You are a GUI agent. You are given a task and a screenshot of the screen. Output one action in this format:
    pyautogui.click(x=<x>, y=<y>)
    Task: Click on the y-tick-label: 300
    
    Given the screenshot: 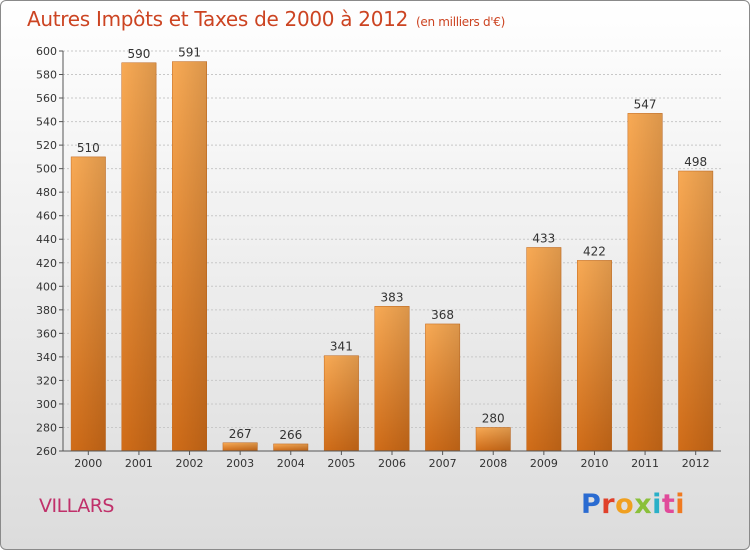 What is the action you would take?
    pyautogui.click(x=46, y=404)
    